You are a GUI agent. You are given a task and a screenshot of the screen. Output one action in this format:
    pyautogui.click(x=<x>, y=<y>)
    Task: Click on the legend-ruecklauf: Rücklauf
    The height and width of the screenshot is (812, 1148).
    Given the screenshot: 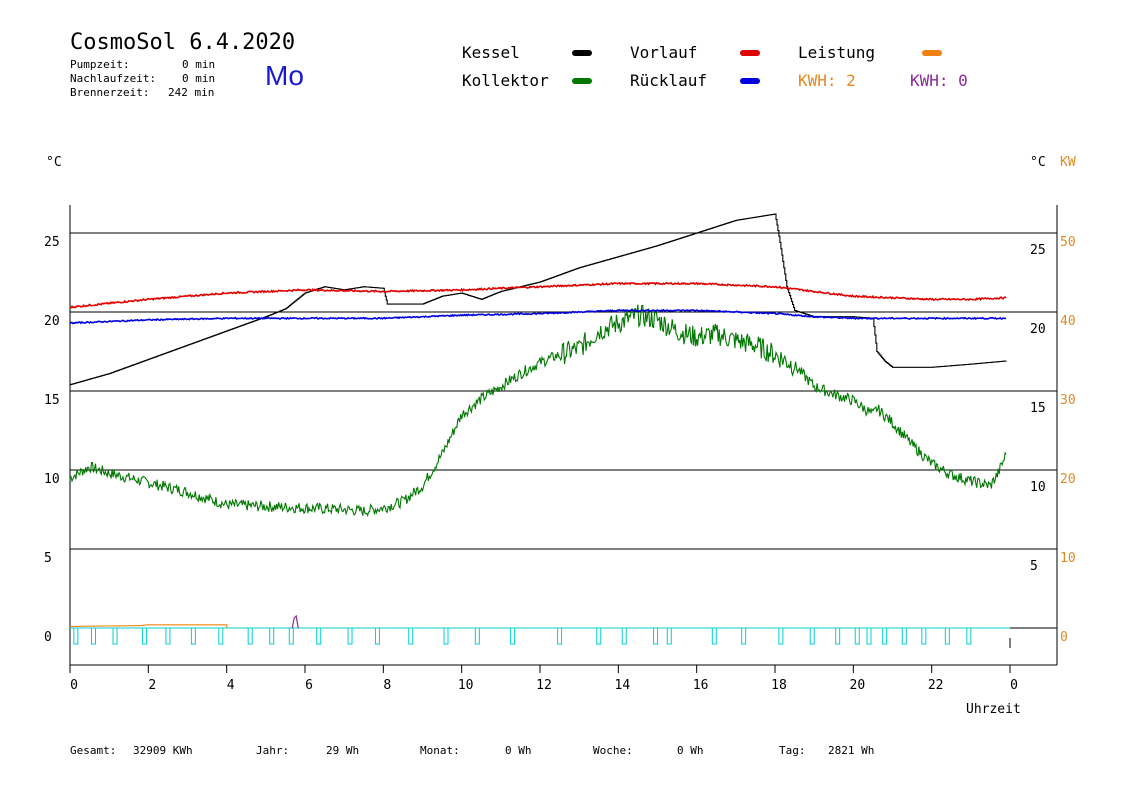 What is the action you would take?
    pyautogui.click(x=669, y=80)
    